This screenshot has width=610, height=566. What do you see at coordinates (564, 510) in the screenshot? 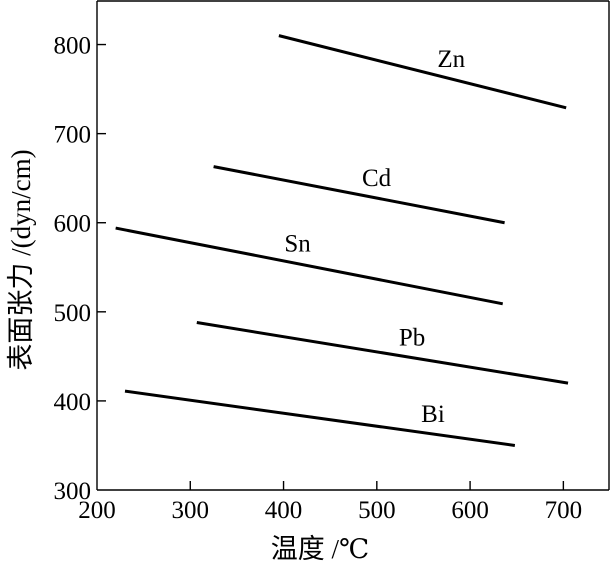
I see `x-tick-label: 700` at bounding box center [564, 510].